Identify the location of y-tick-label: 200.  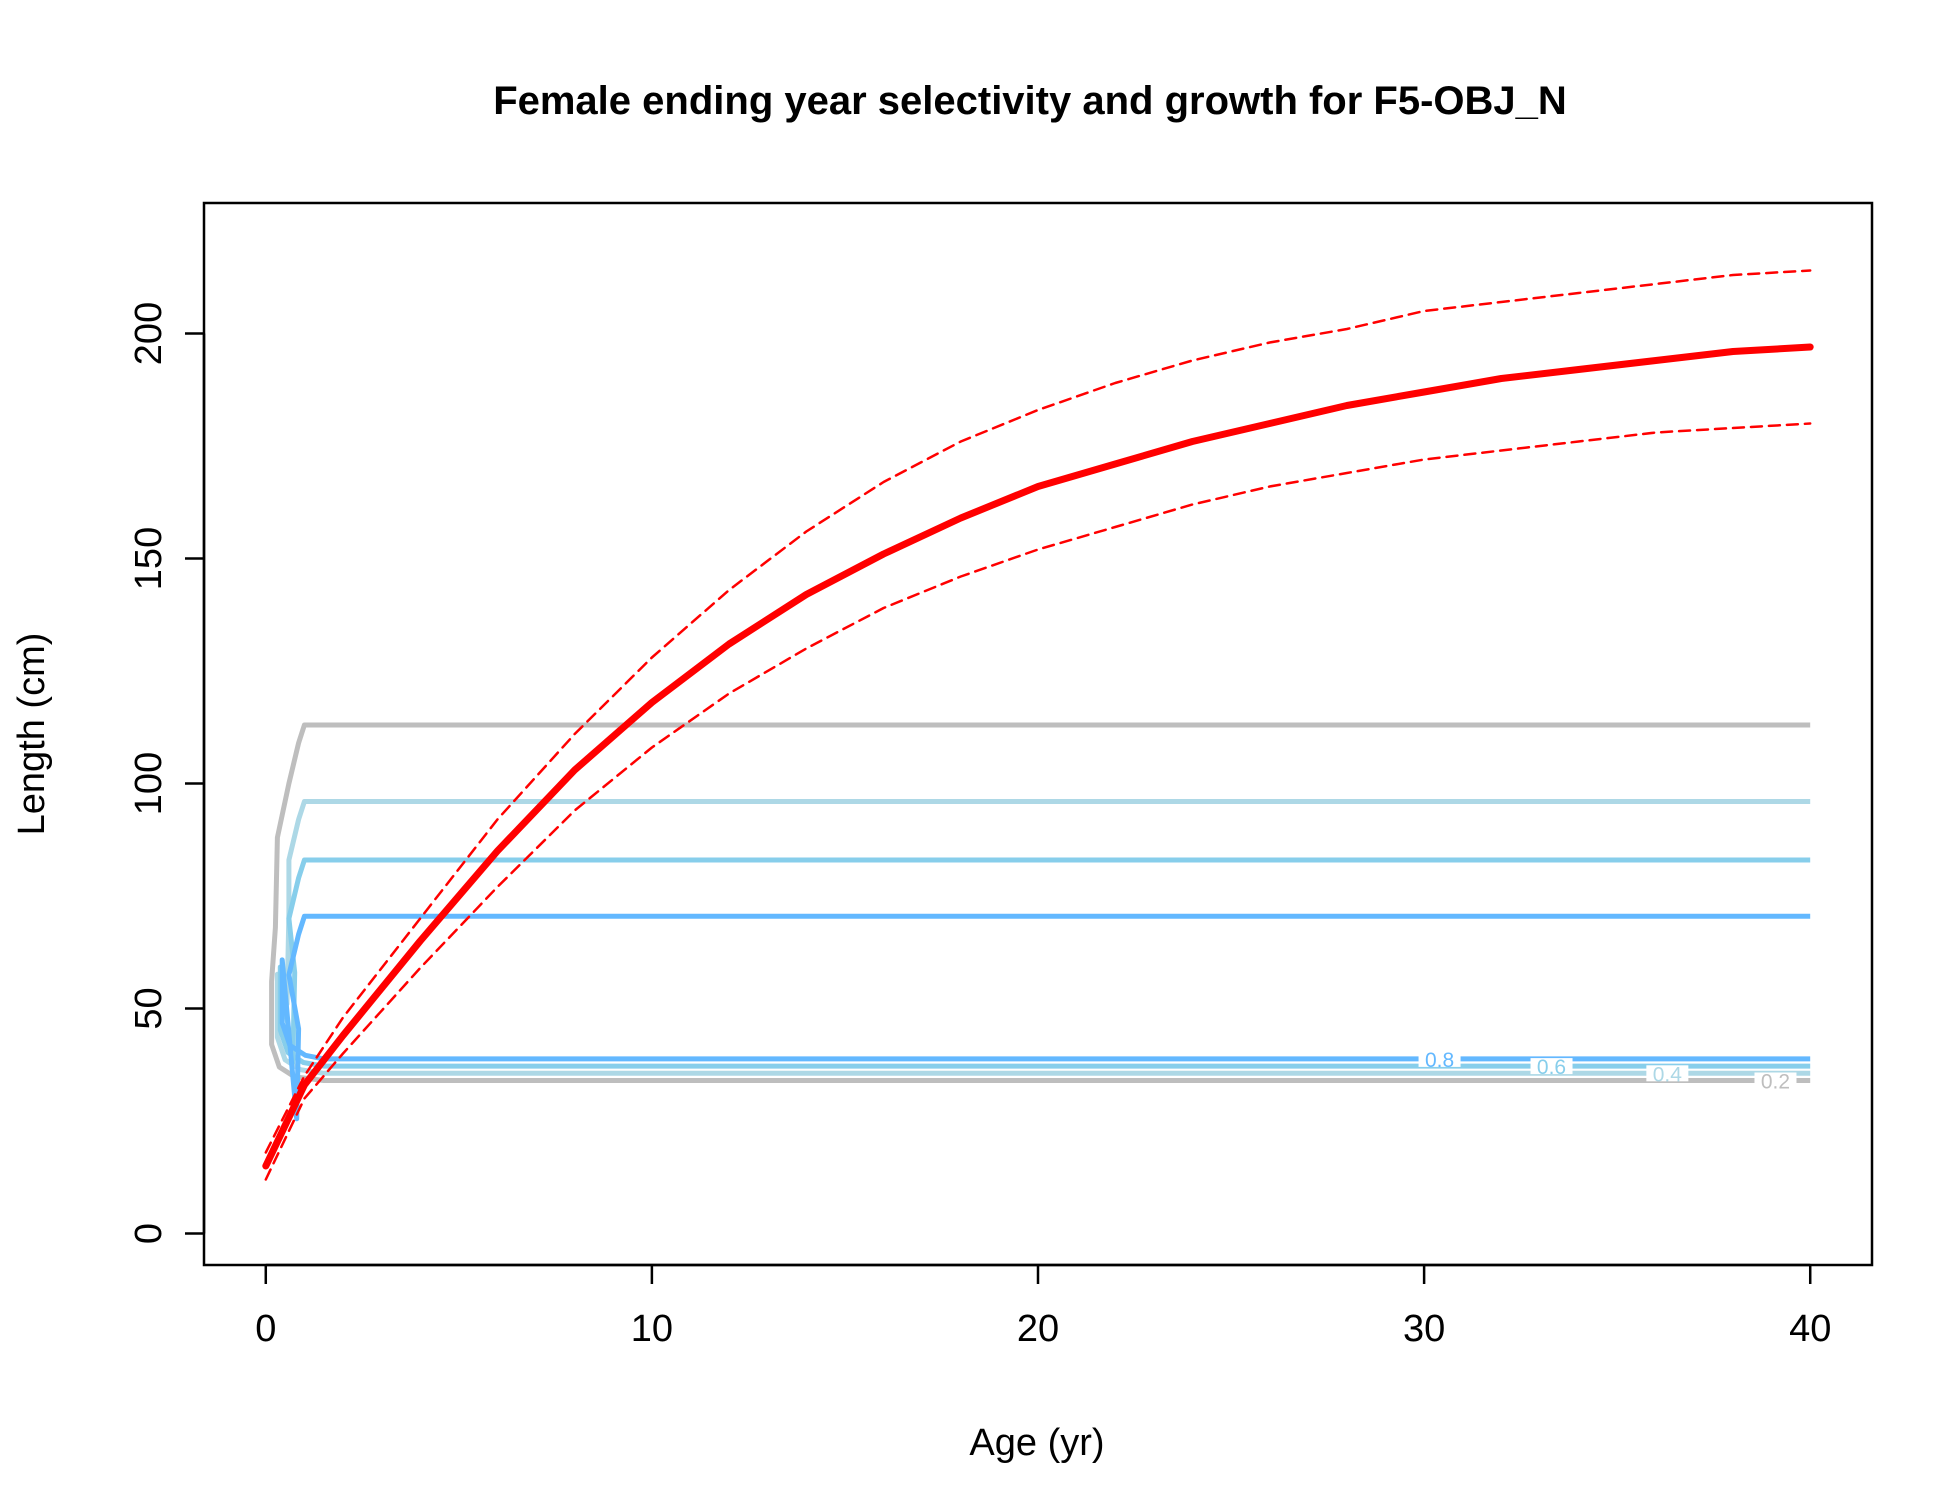
(149, 333).